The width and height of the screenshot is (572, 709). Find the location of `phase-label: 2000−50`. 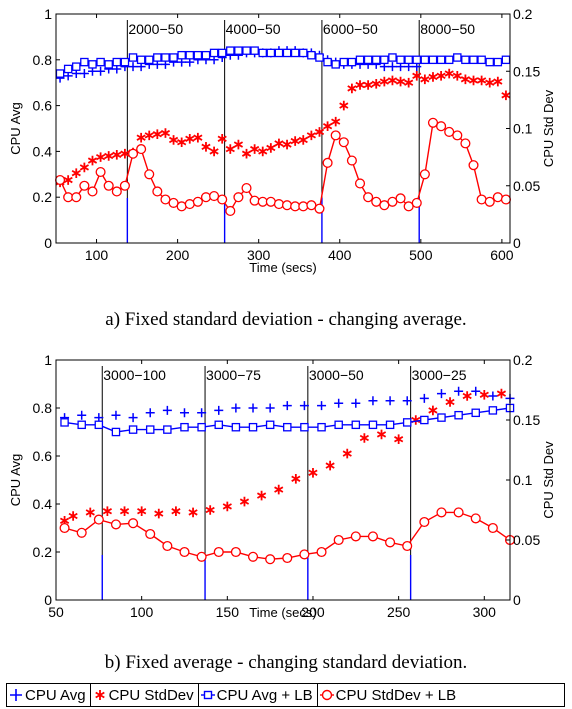

phase-label: 2000−50 is located at coordinates (155, 29).